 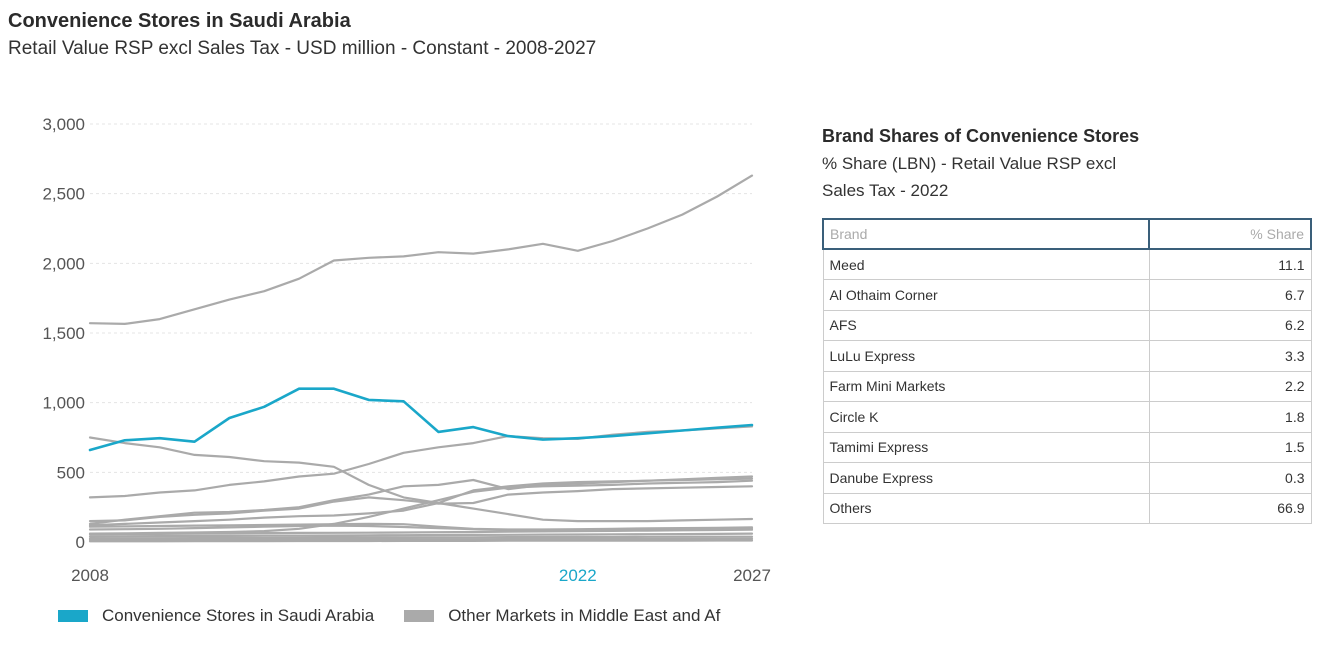 I want to click on column-header-share: % Share, so click(x=1230, y=234).